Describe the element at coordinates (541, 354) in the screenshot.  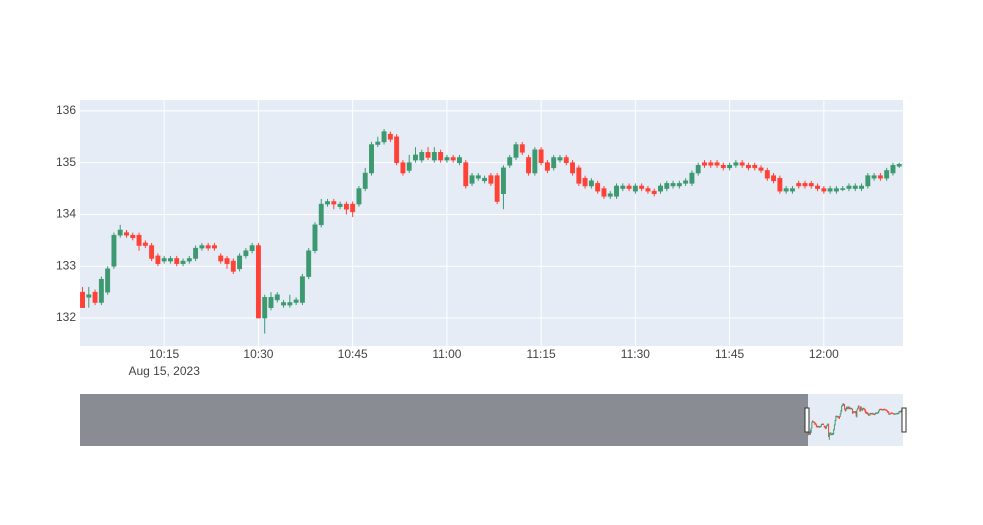
I see `x-tick-label: 11:15` at that location.